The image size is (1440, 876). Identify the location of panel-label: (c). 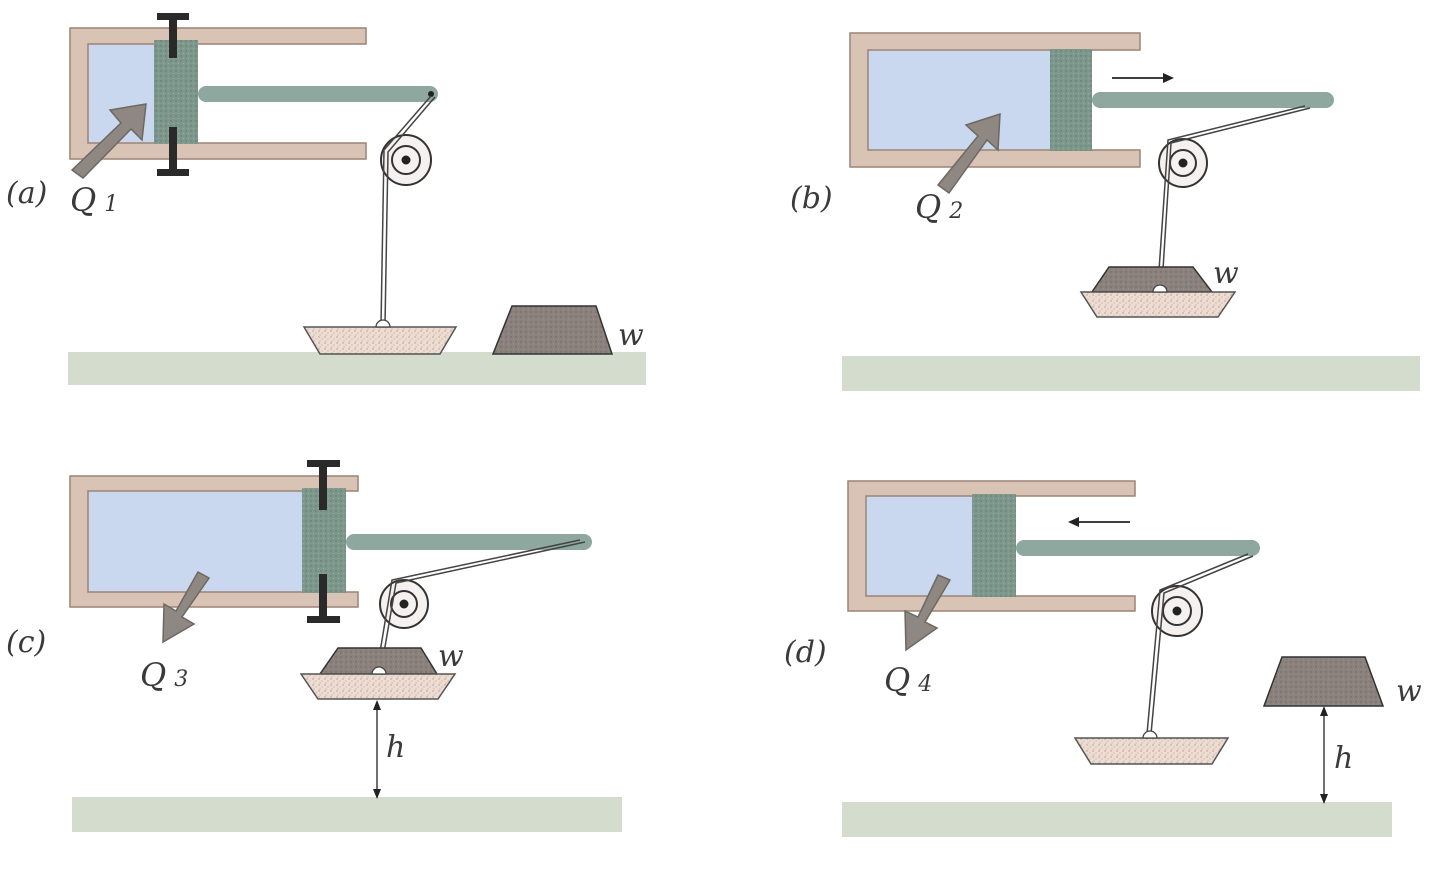
(26, 642).